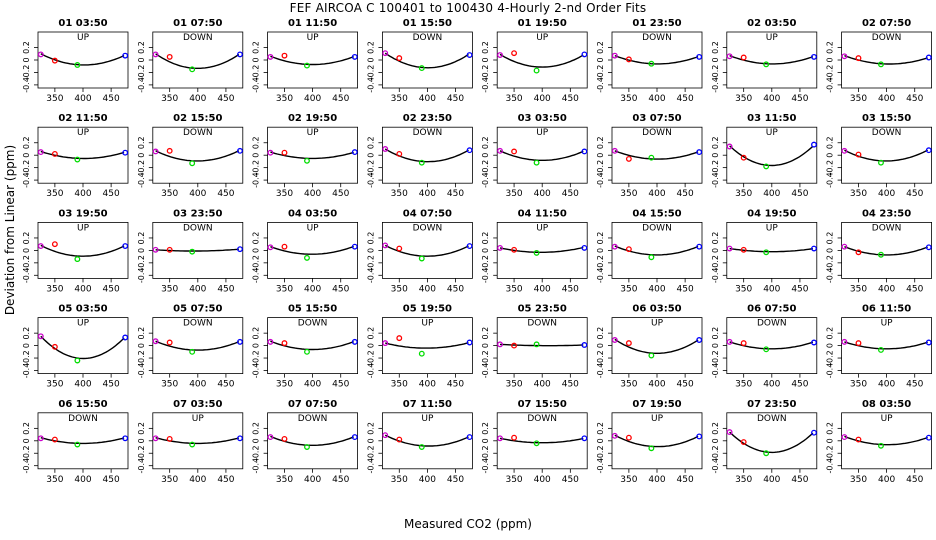 The width and height of the screenshot is (936, 540). I want to click on panel-title: 04 19:50, so click(771, 213).